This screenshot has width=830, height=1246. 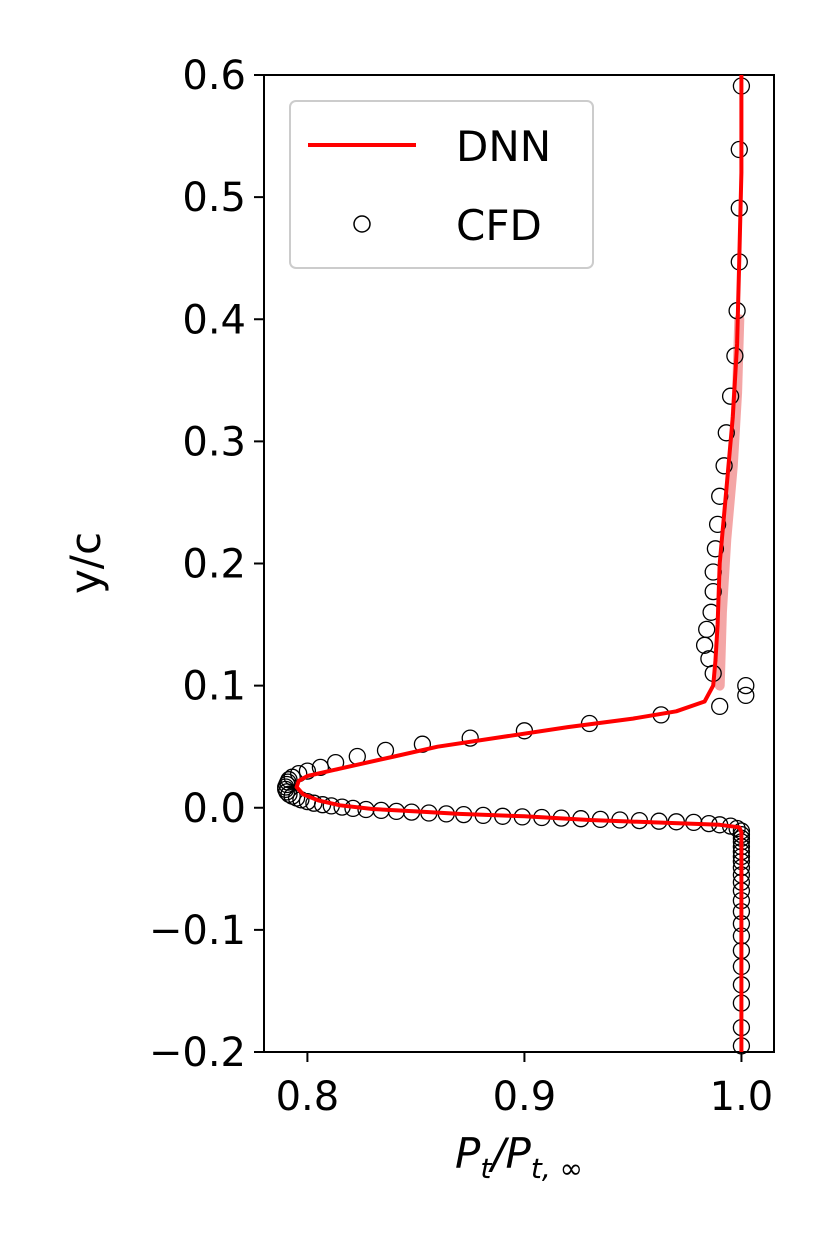 What do you see at coordinates (503, 146) in the screenshot?
I see `legend-dnn-label: DNN` at bounding box center [503, 146].